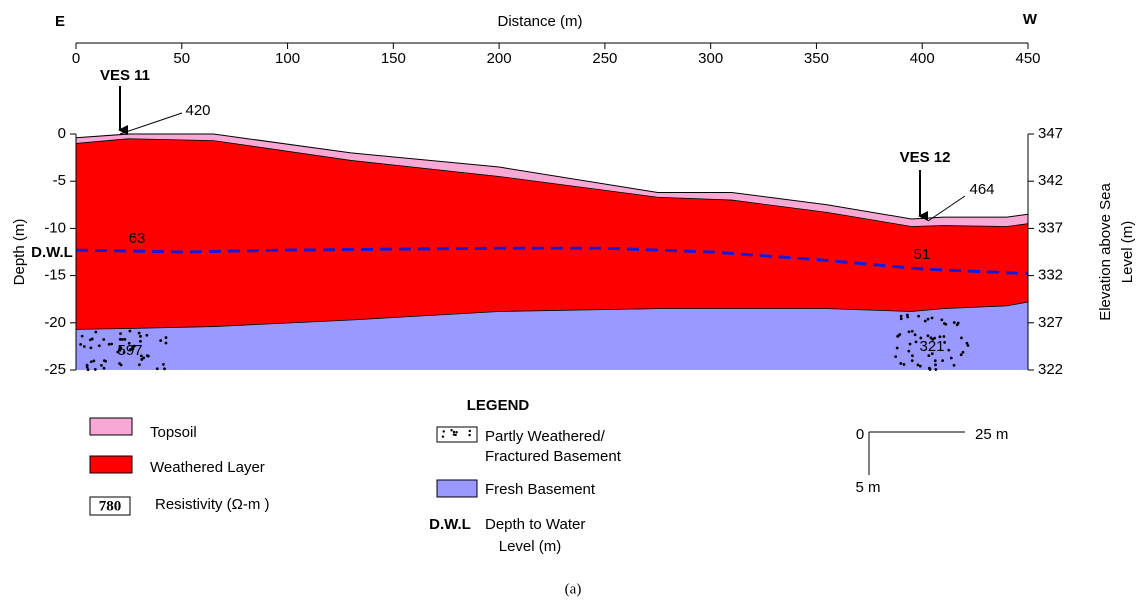 The height and width of the screenshot is (603, 1146). What do you see at coordinates (1050, 275) in the screenshot?
I see `y2-tick-label: 332` at bounding box center [1050, 275].